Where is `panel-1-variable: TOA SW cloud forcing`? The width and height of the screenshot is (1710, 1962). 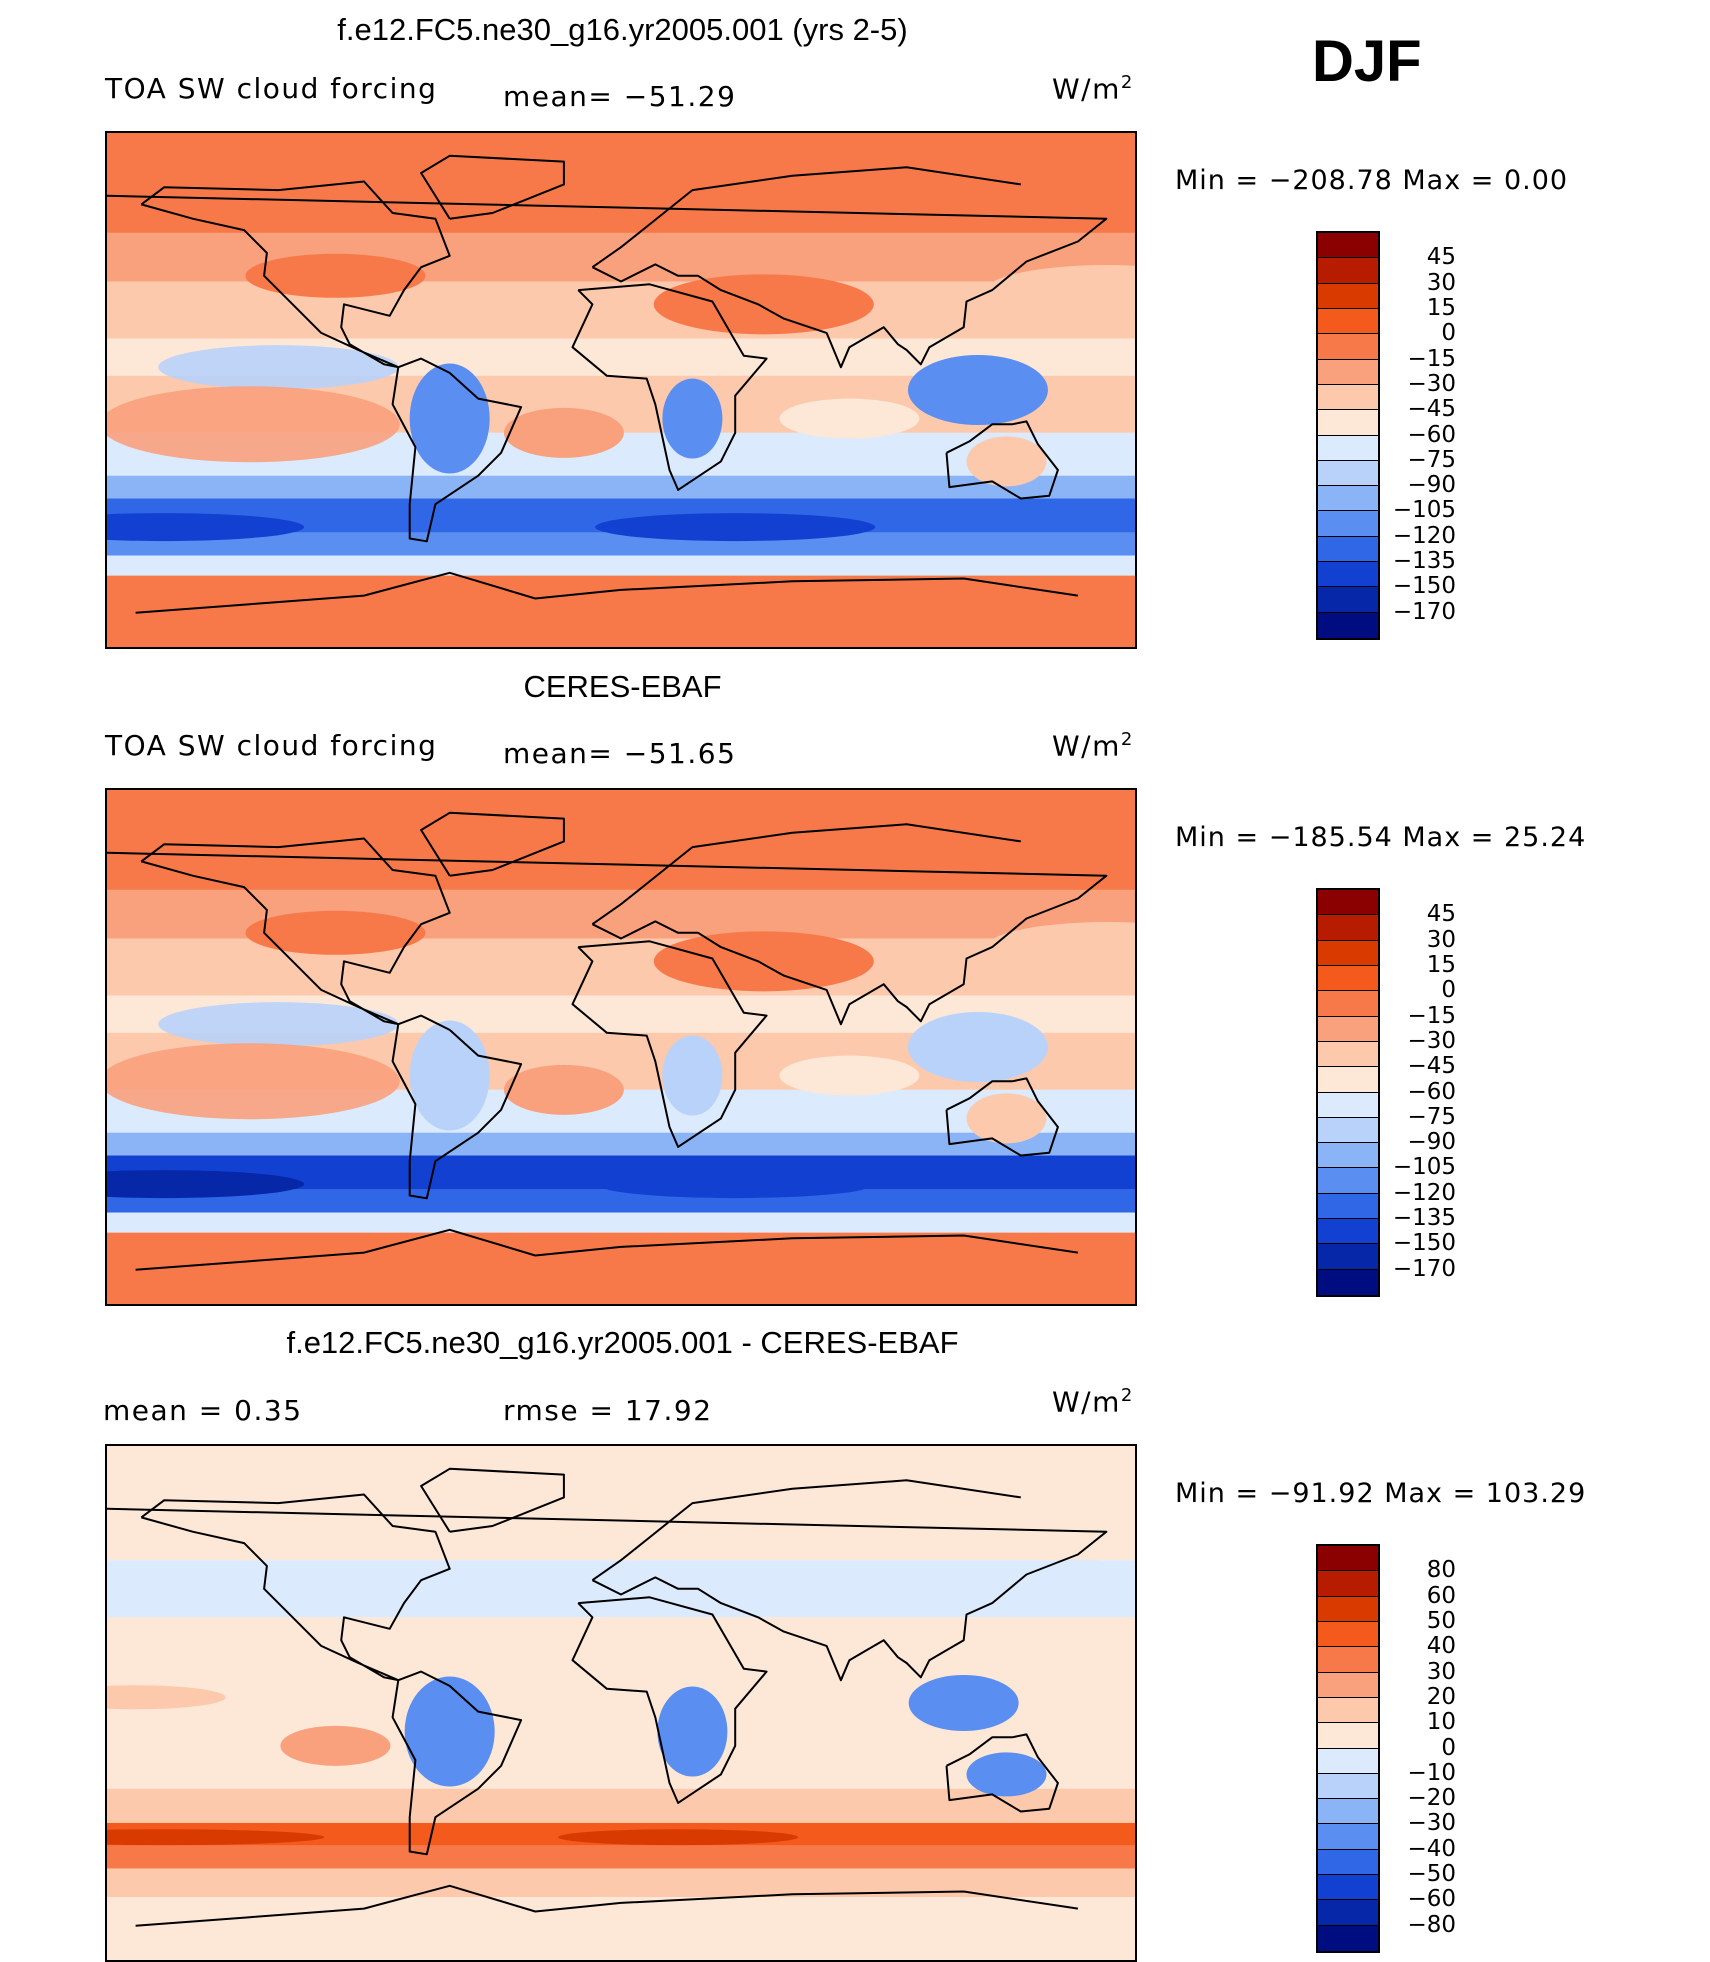 panel-1-variable: TOA SW cloud forcing is located at coordinates (271, 88).